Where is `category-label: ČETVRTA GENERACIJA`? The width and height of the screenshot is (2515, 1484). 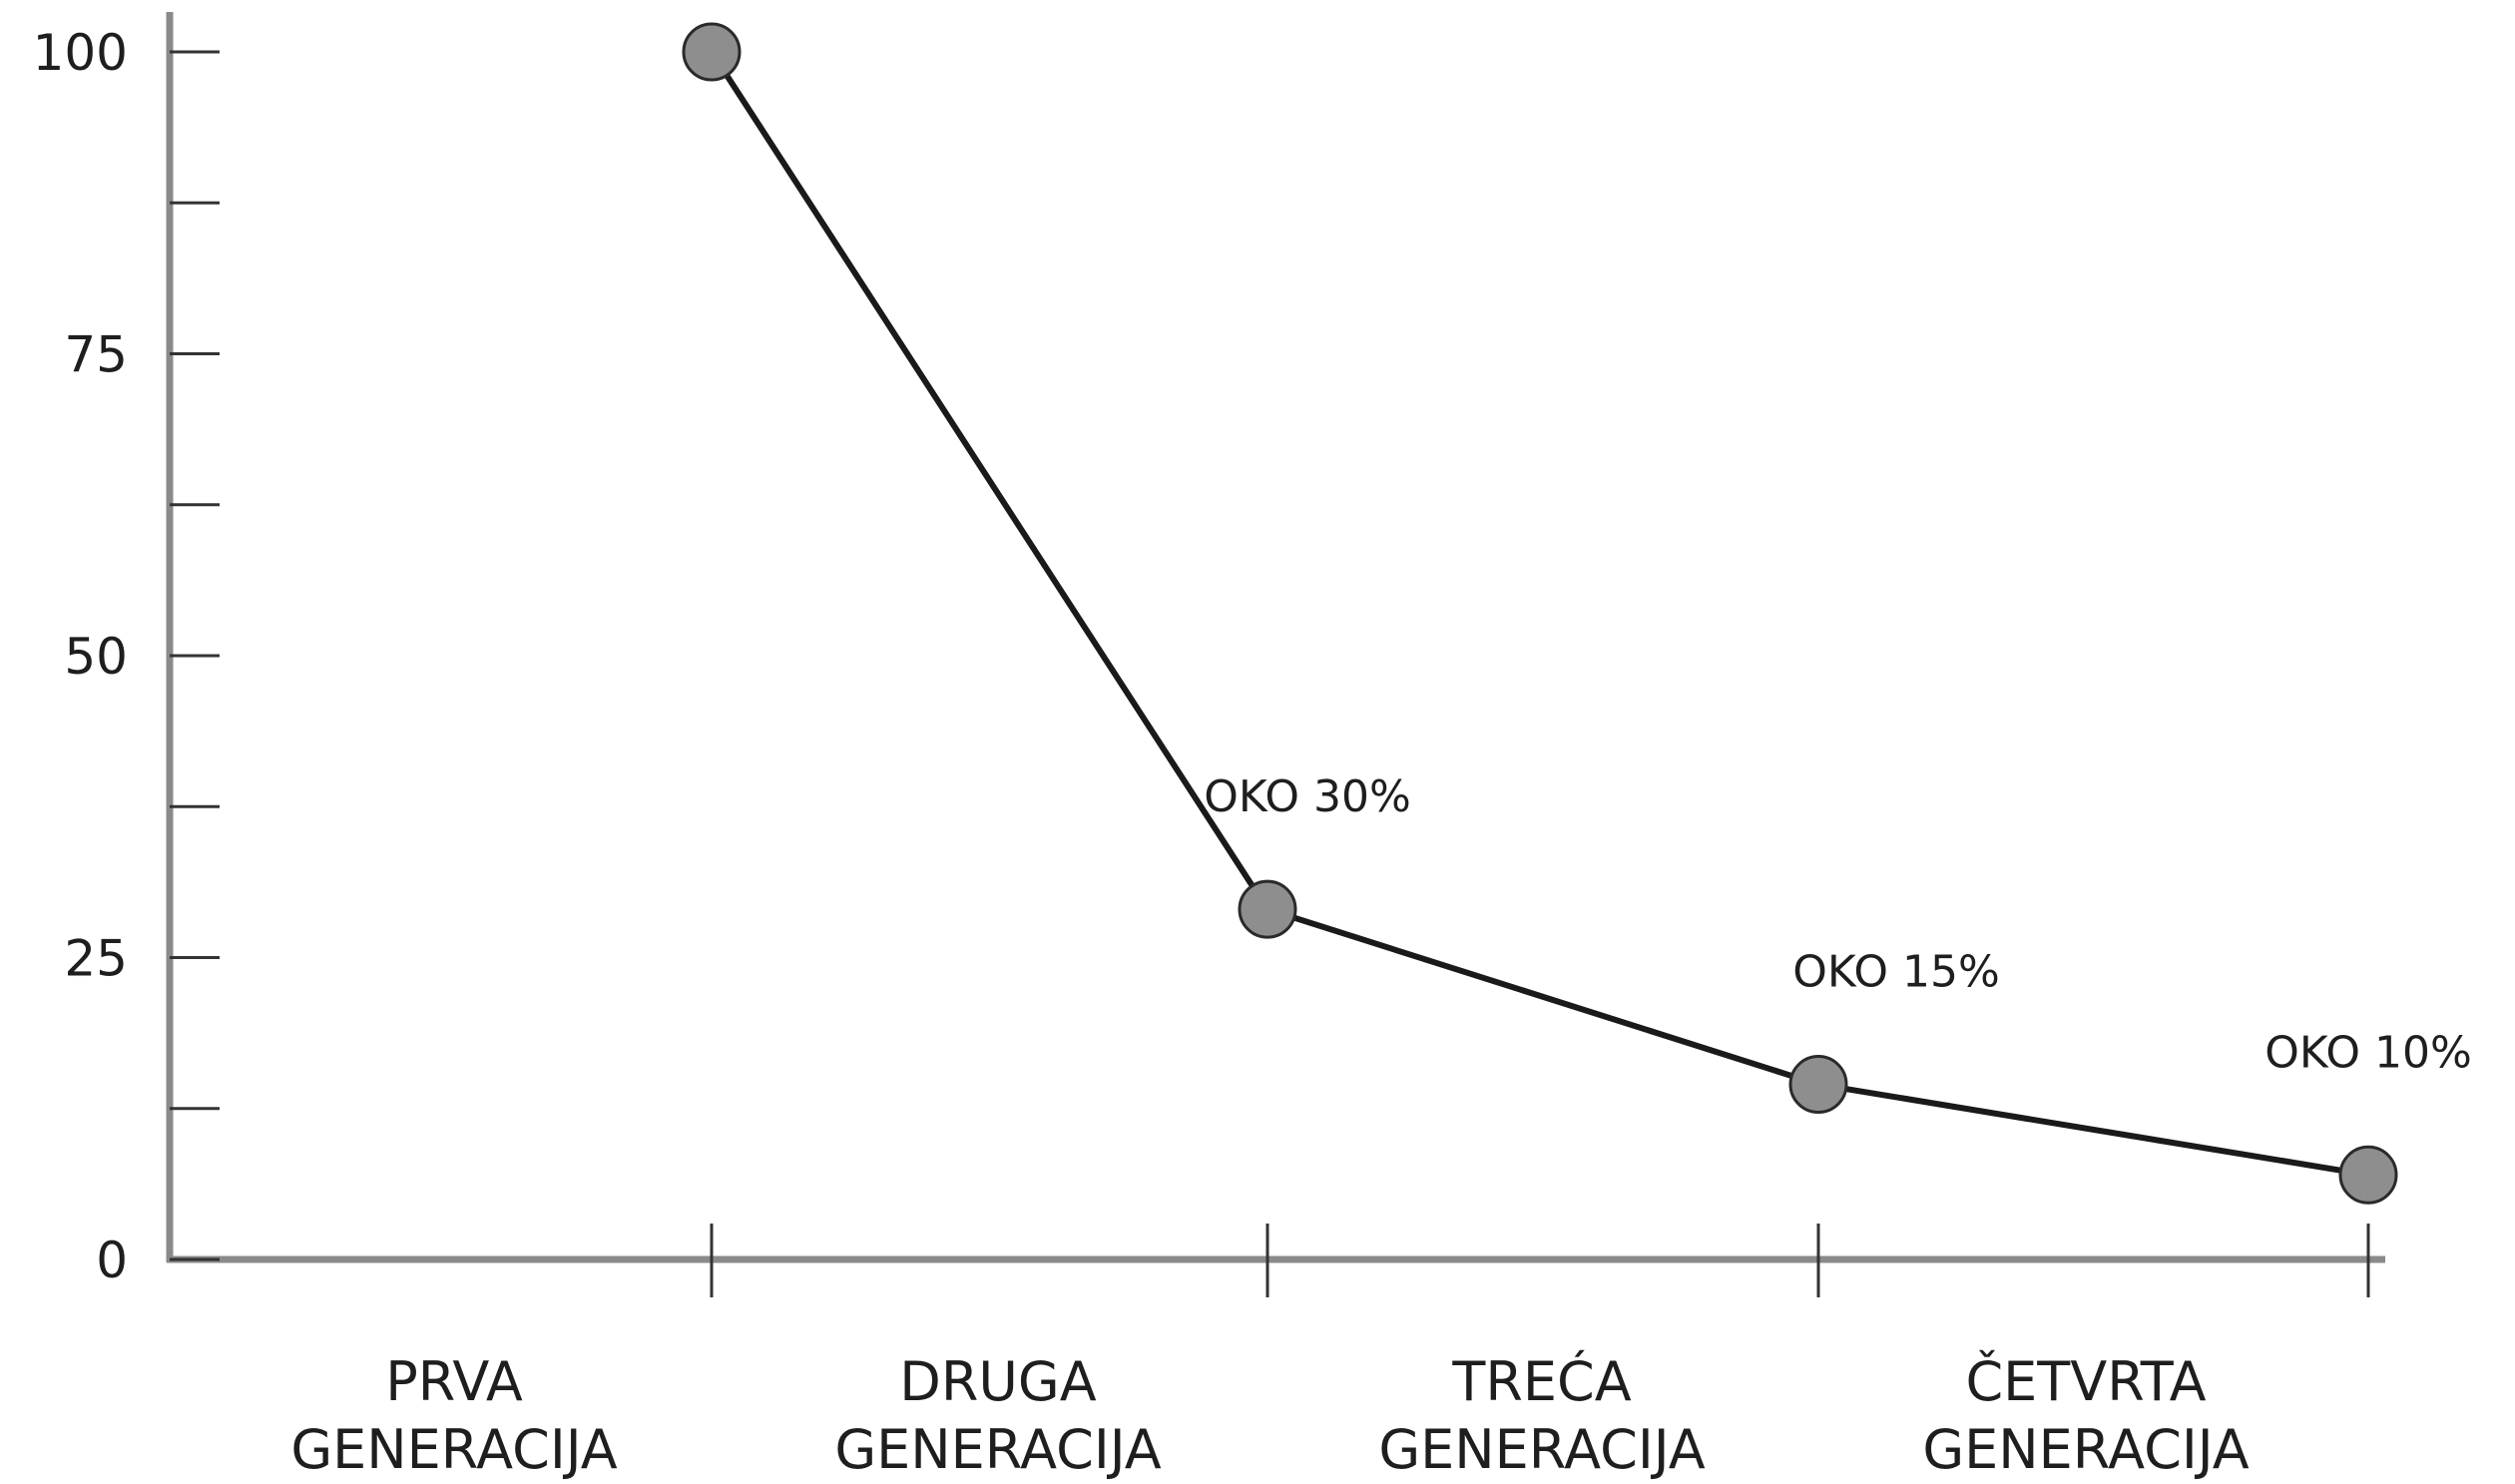
category-label: ČETVRTA GENERACIJA is located at coordinates (2085, 1415).